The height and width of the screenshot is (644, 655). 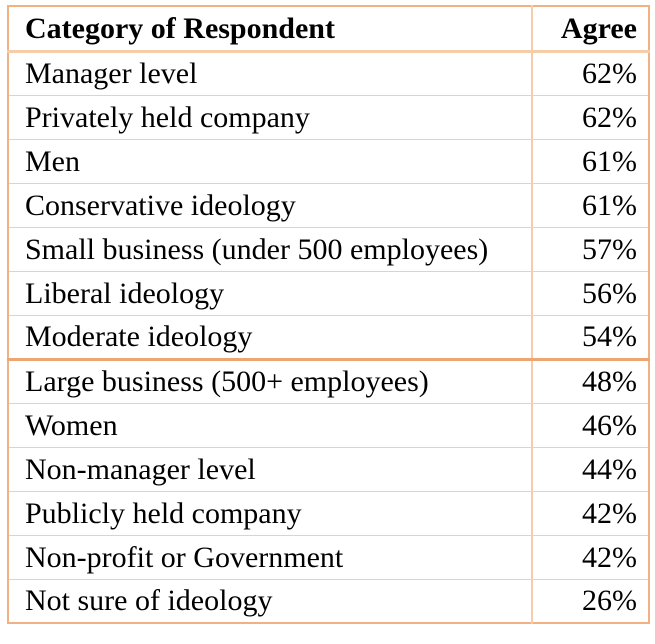 I want to click on table-row: Publicly held company 42%, so click(x=328, y=512).